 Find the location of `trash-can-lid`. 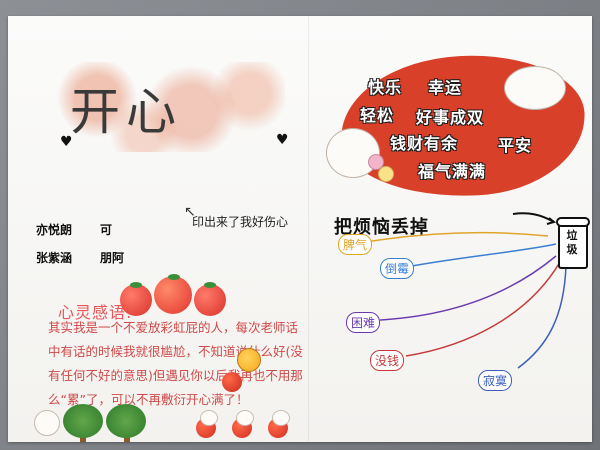

trash-can-lid is located at coordinates (573, 222).